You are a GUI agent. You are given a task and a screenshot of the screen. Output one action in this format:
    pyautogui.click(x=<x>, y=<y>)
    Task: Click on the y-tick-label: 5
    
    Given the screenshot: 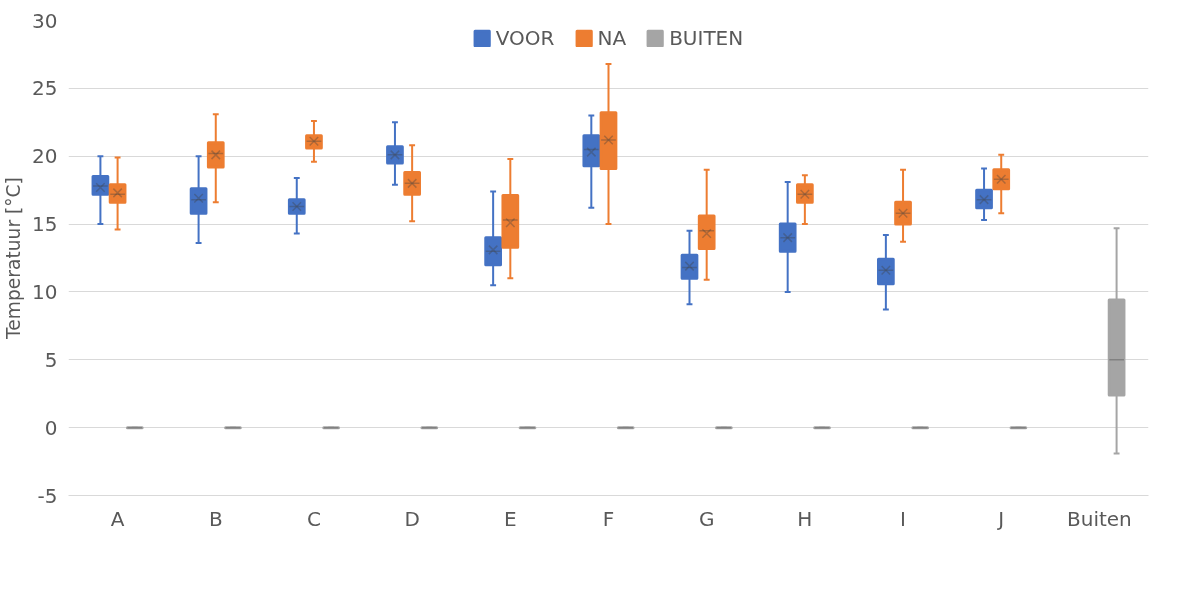 What is the action you would take?
    pyautogui.click(x=51, y=359)
    